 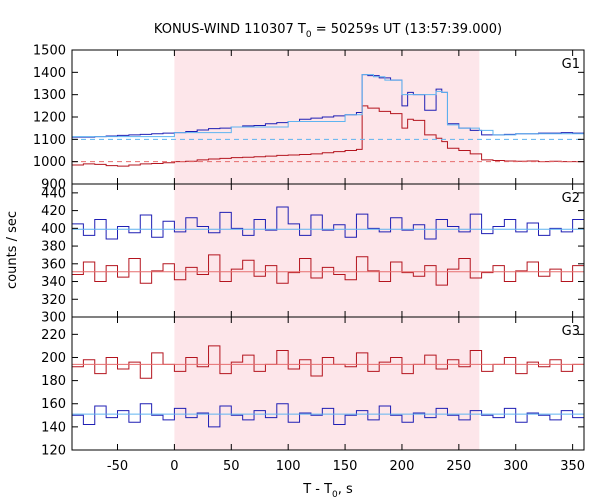 I want to click on x-tick-label: 100, so click(x=288, y=466).